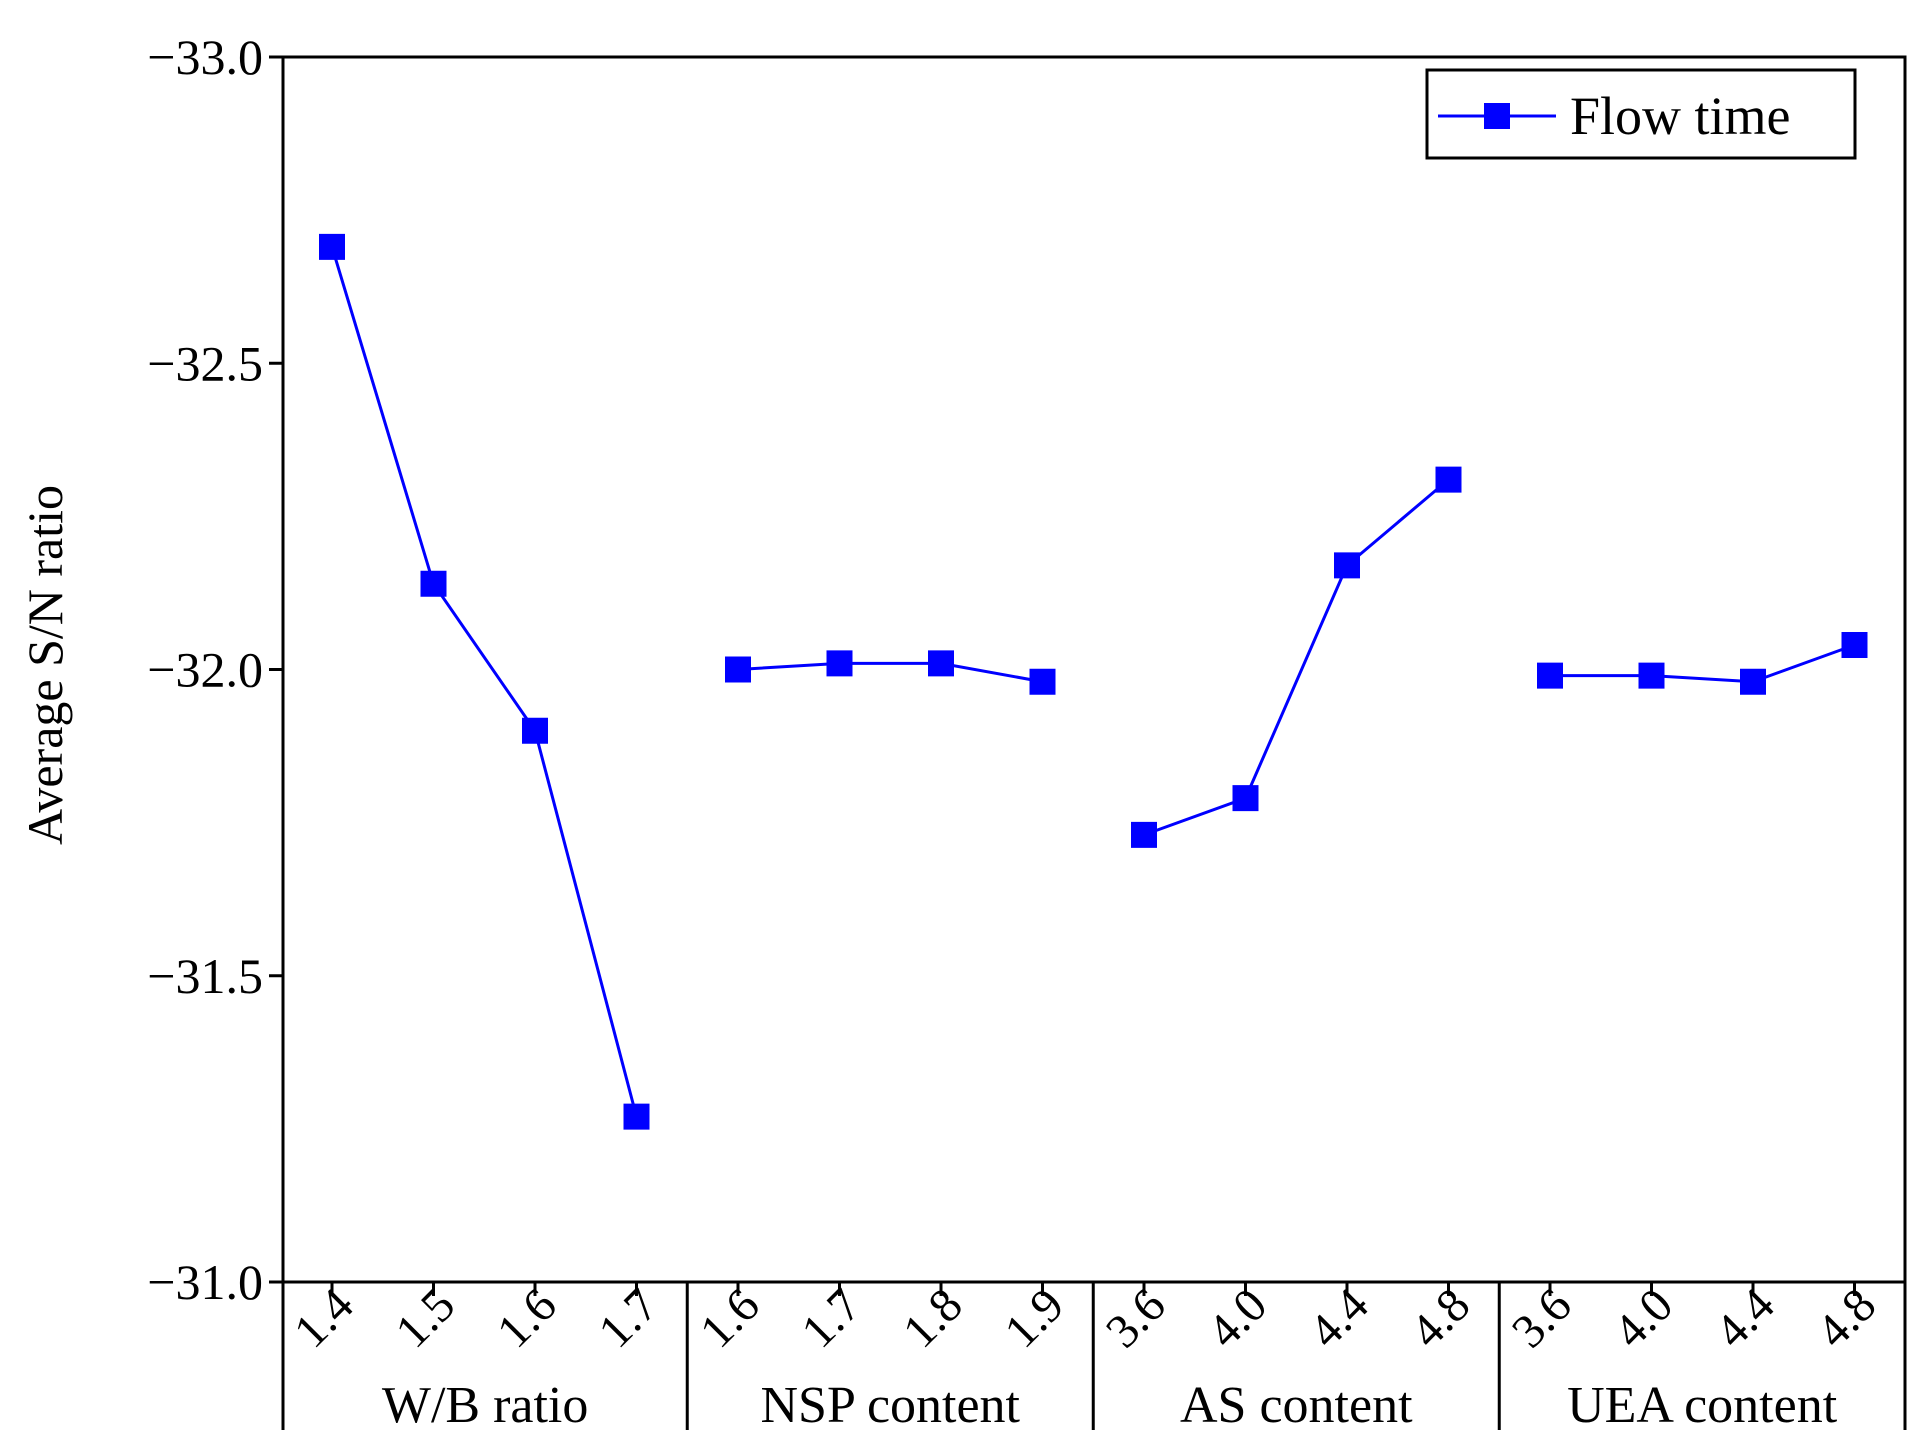 The width and height of the screenshot is (1928, 1451). I want to click on legend-entry-flow-time: Flow time, so click(1680, 116).